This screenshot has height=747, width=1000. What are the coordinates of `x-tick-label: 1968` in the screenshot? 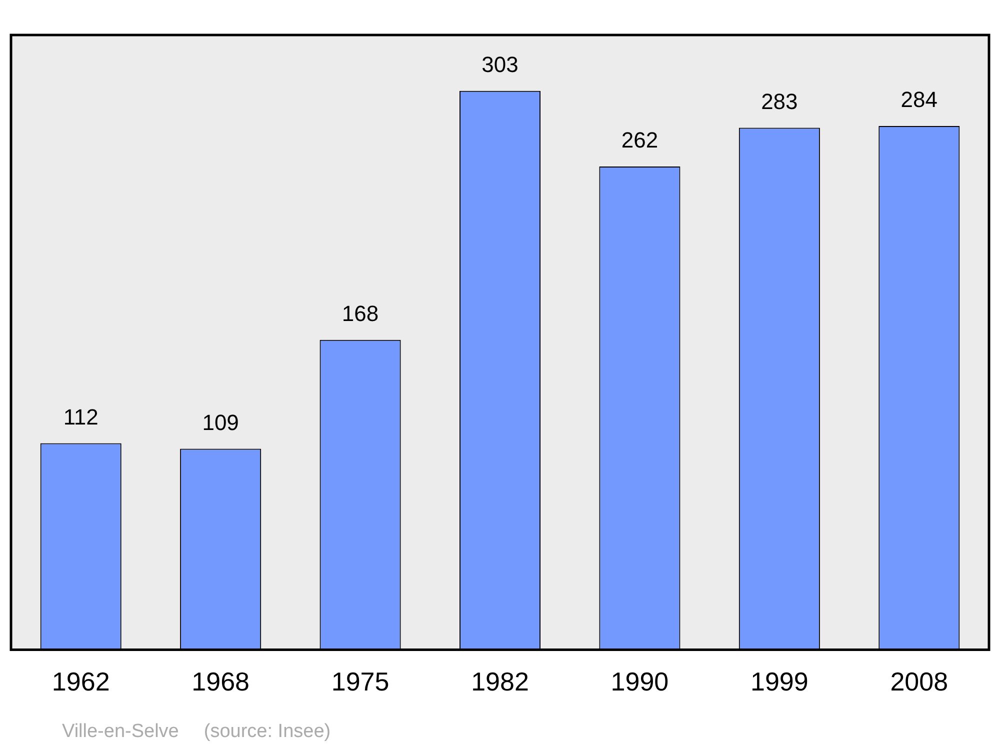 It's located at (221, 681).